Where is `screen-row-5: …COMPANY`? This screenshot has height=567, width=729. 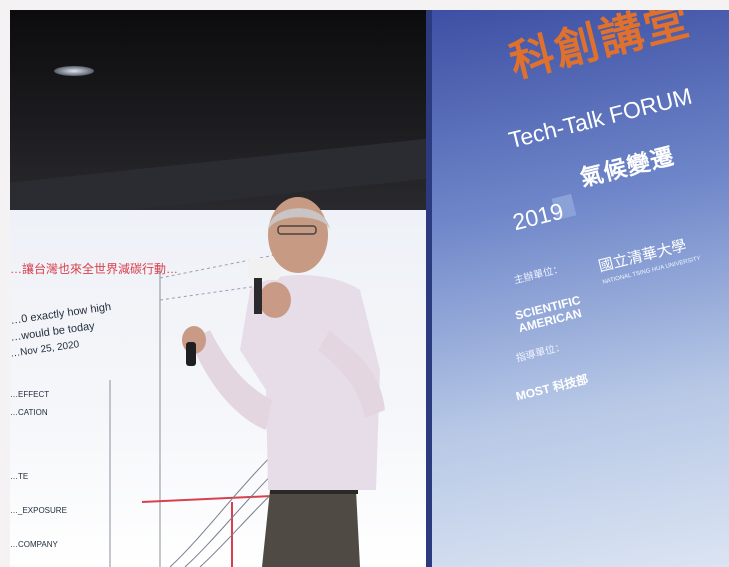
screen-row-5: …COMPANY is located at coordinates (34, 544).